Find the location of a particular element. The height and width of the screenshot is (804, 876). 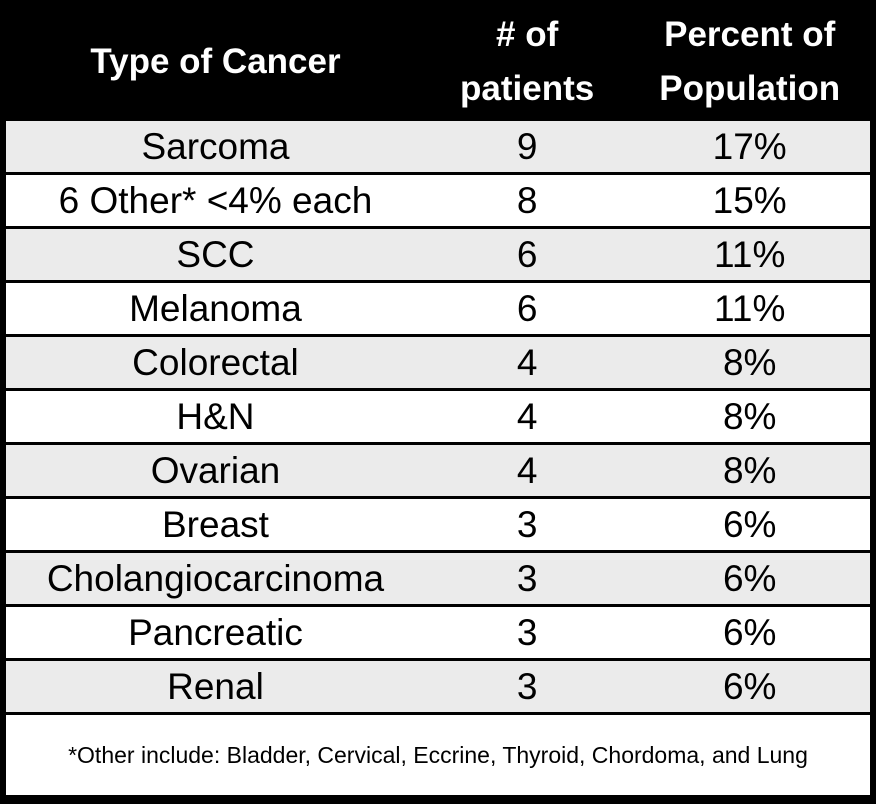

cancer-type-cell: H&N is located at coordinates (214, 416).